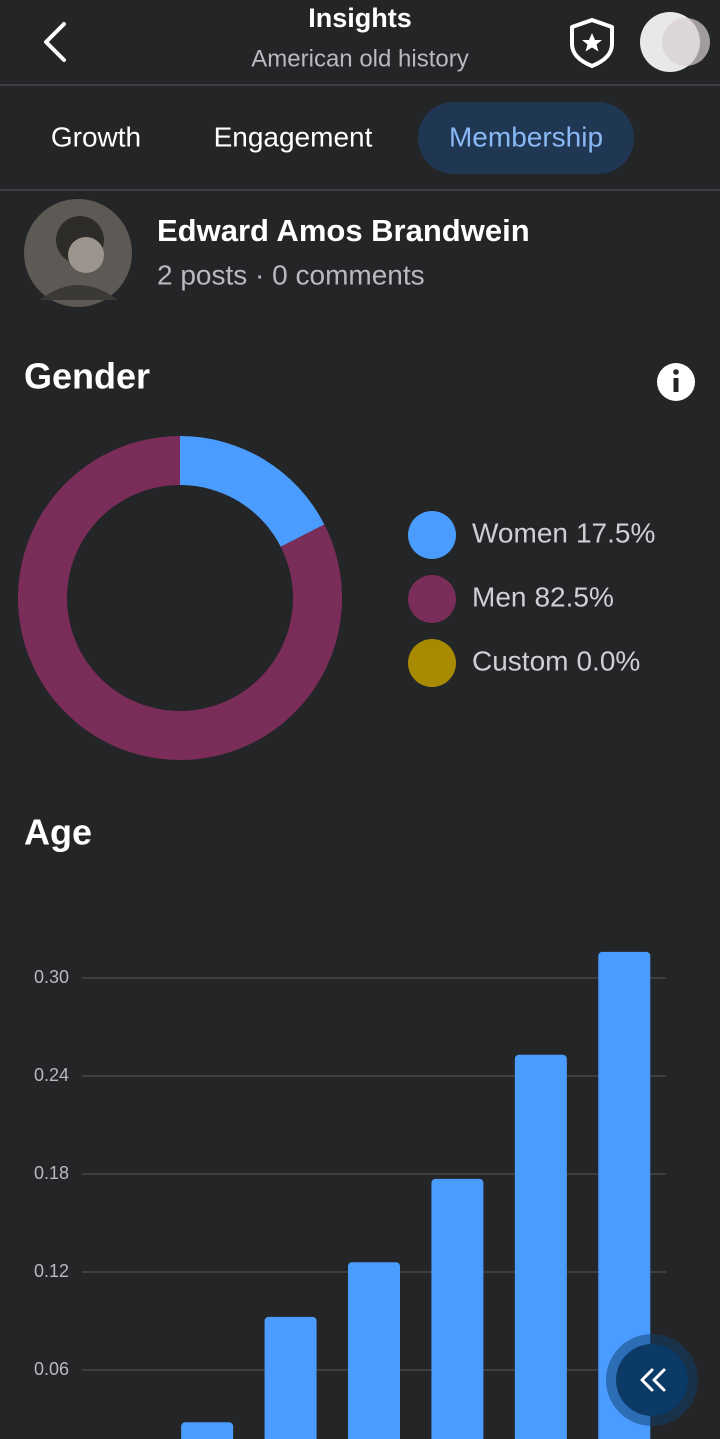 The image size is (720, 1439). Describe the element at coordinates (55, 42) in the screenshot. I see `back-button` at that location.